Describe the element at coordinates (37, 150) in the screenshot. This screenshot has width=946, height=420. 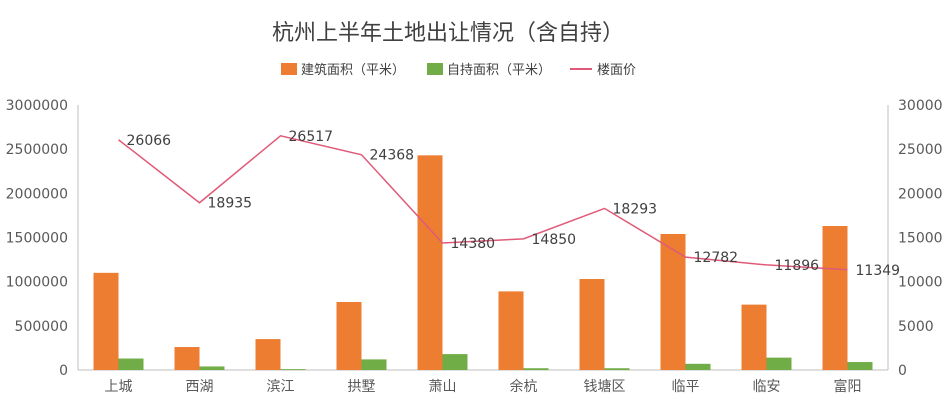
I see `y-left-tick-label: 2500000` at that location.